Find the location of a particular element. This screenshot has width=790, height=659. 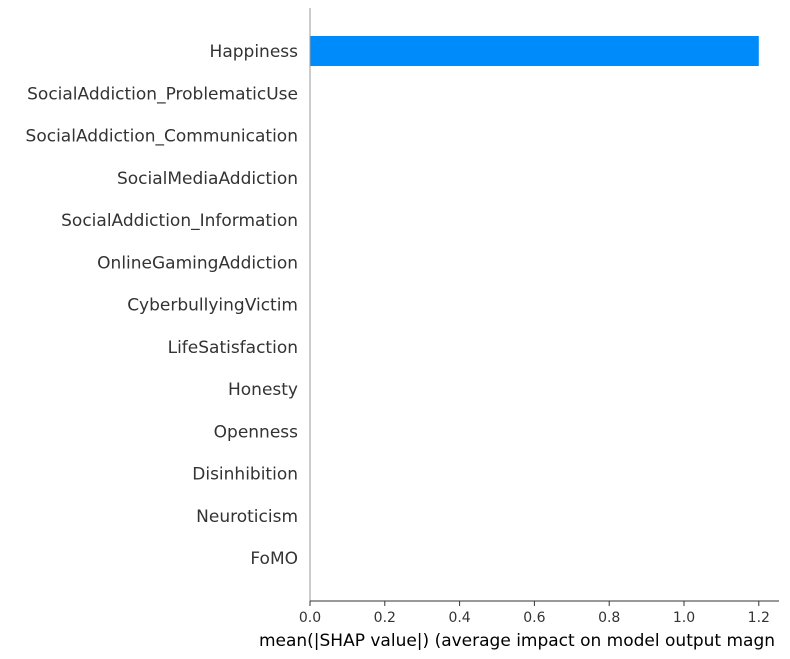

x-ticks: 0.0 0.2 0.4 0.6 0.8 1.0 1.2 is located at coordinates (534, 613).